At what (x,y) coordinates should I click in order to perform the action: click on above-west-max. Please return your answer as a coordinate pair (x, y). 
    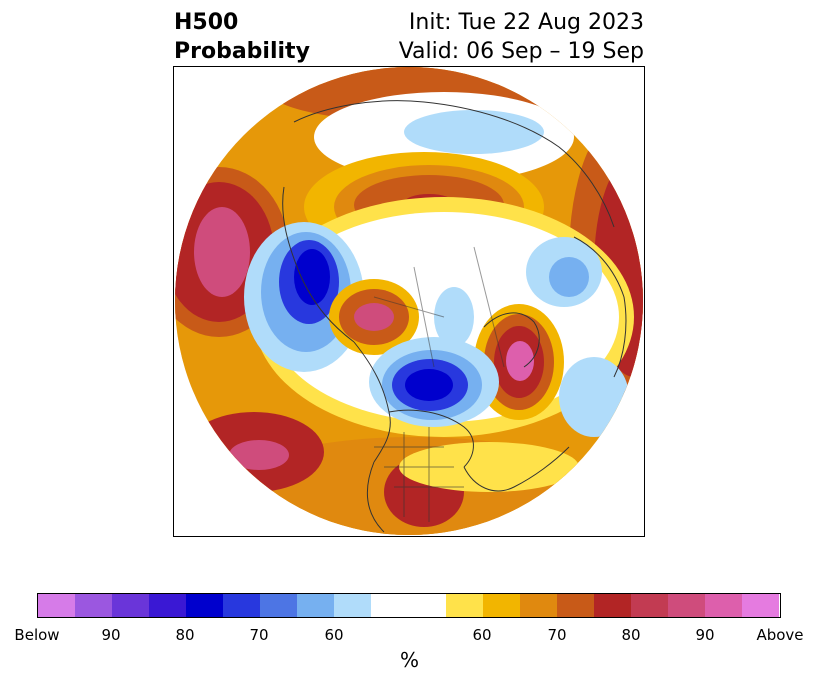
    Looking at the image, I should click on (222, 252).